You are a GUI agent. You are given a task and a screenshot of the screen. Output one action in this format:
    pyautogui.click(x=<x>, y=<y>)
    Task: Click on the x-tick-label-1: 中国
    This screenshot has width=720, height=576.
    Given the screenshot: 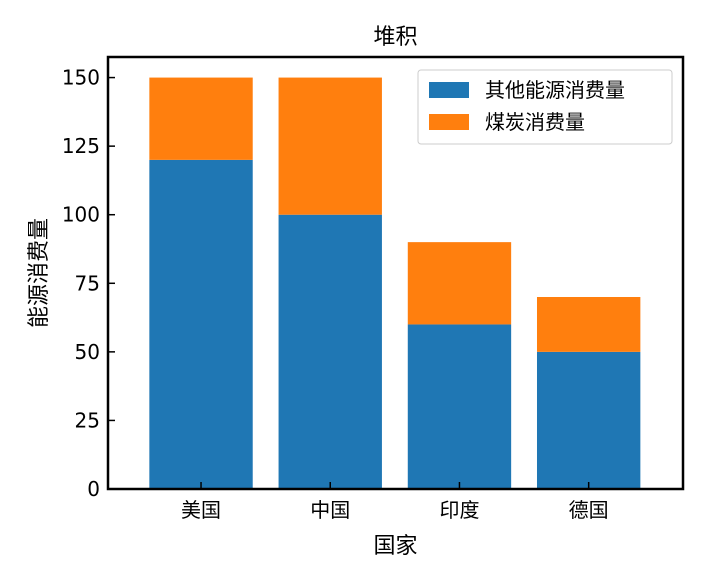 What is the action you would take?
    pyautogui.click(x=330, y=510)
    